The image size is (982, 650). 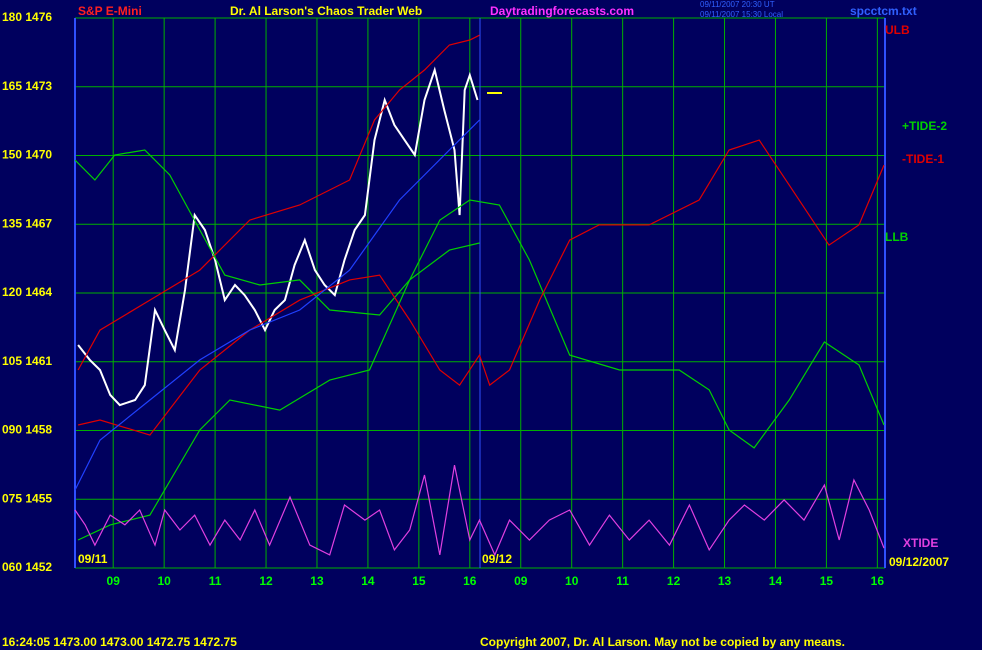 I want to click on y-tick-label: 150 1470, so click(x=27, y=155).